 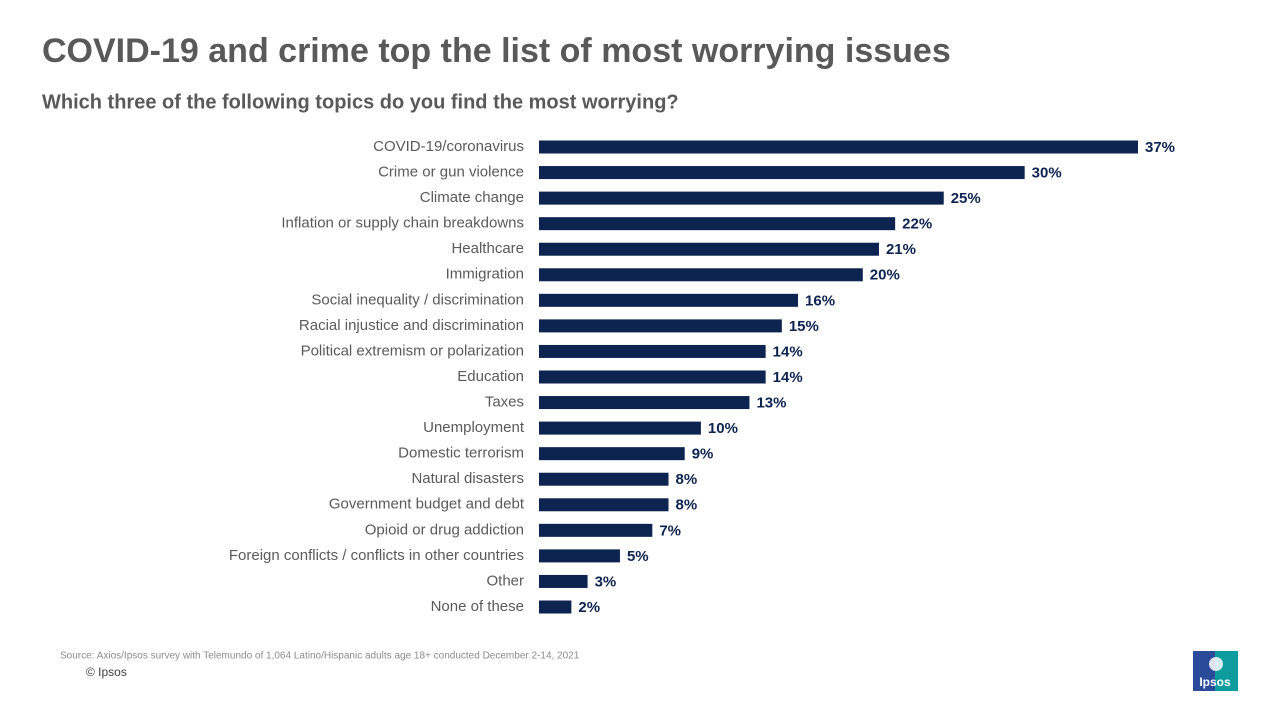 I want to click on value-label: 22%, so click(x=917, y=224).